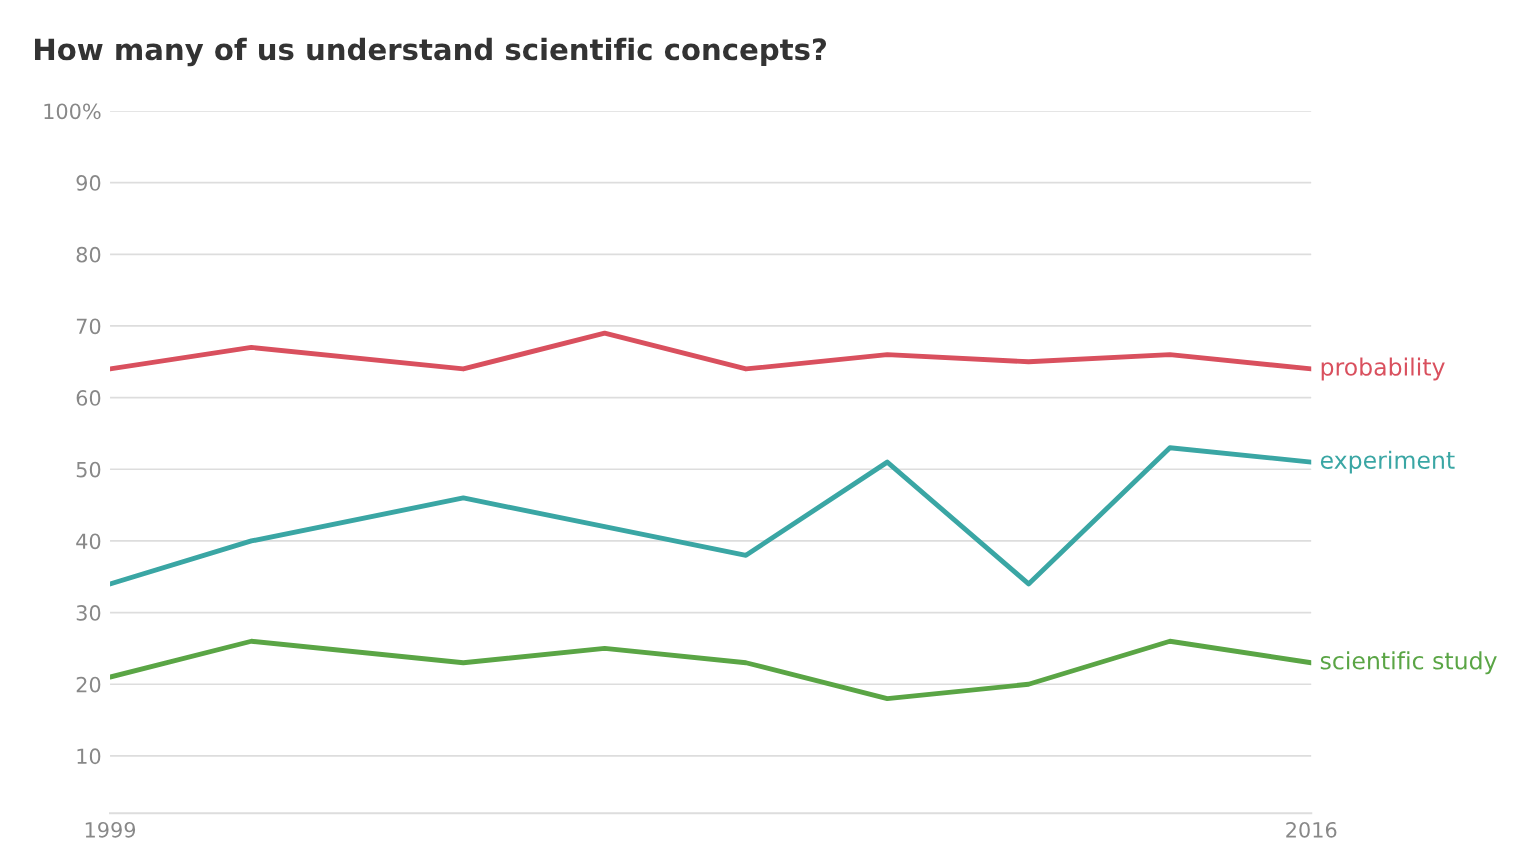 This screenshot has width=1539, height=867. Describe the element at coordinates (88, 684) in the screenshot. I see `y-tick-label: 20` at that location.